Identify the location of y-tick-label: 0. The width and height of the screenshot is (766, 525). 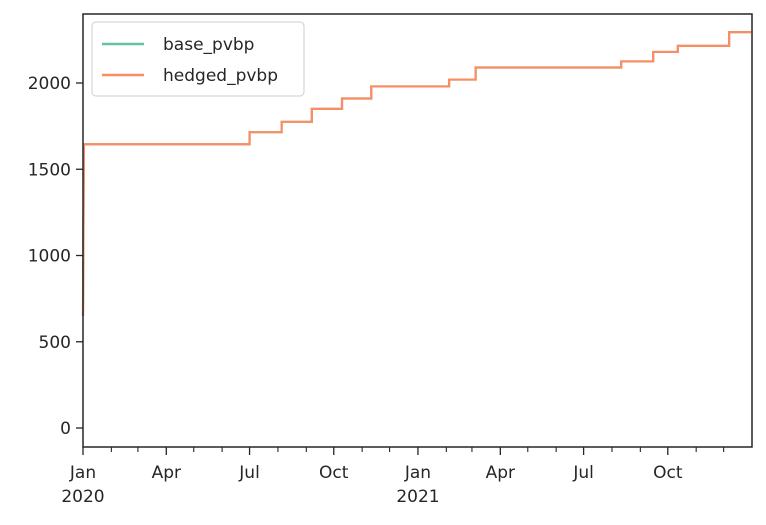
(65, 429).